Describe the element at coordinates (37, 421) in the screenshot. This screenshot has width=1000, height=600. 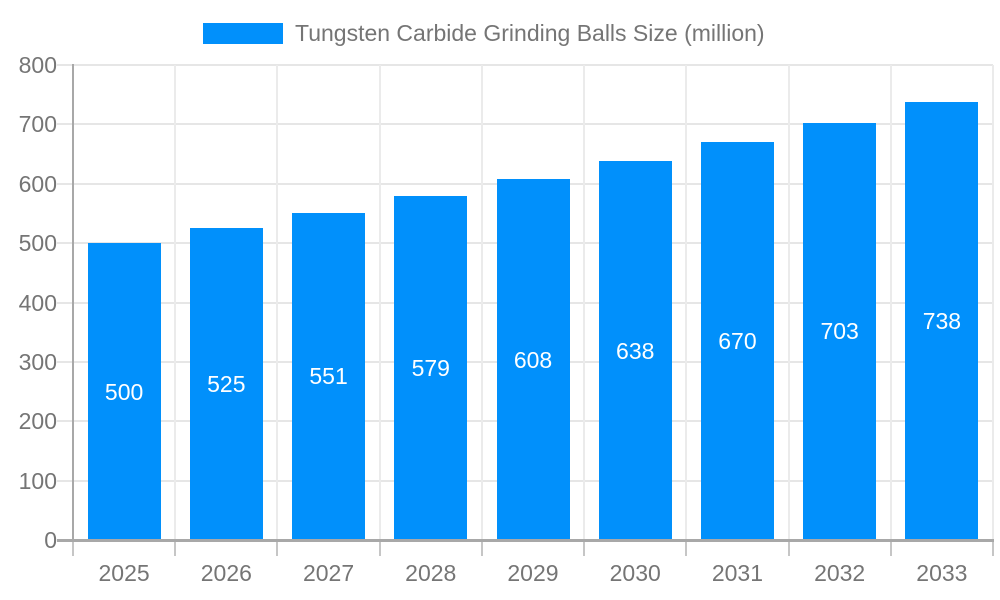
I see `y-axis-tick-label: 200` at that location.